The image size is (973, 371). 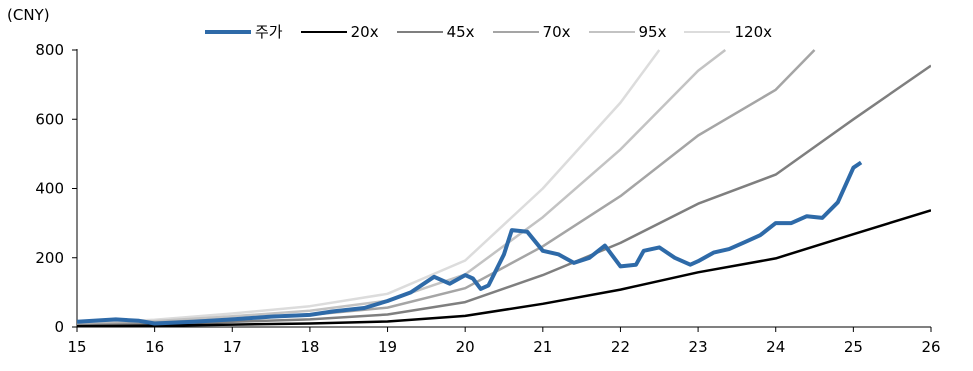 I want to click on legend-item-120x: 120x, so click(x=728, y=32).